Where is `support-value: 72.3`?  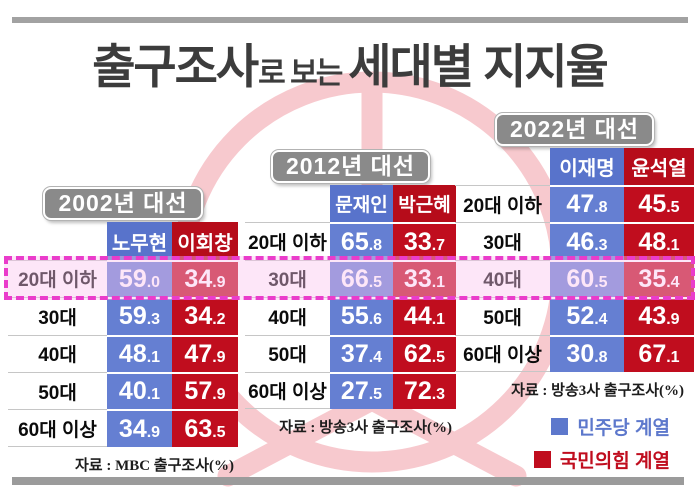 support-value: 72.3 is located at coordinates (424, 390).